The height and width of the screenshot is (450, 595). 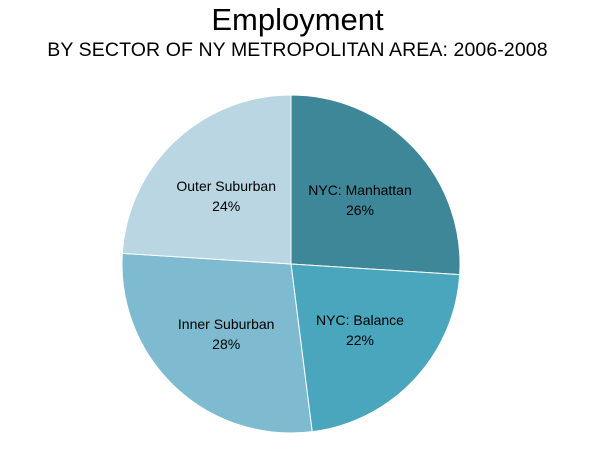 I want to click on slice-category-label: Inner Suburban, so click(x=226, y=324).